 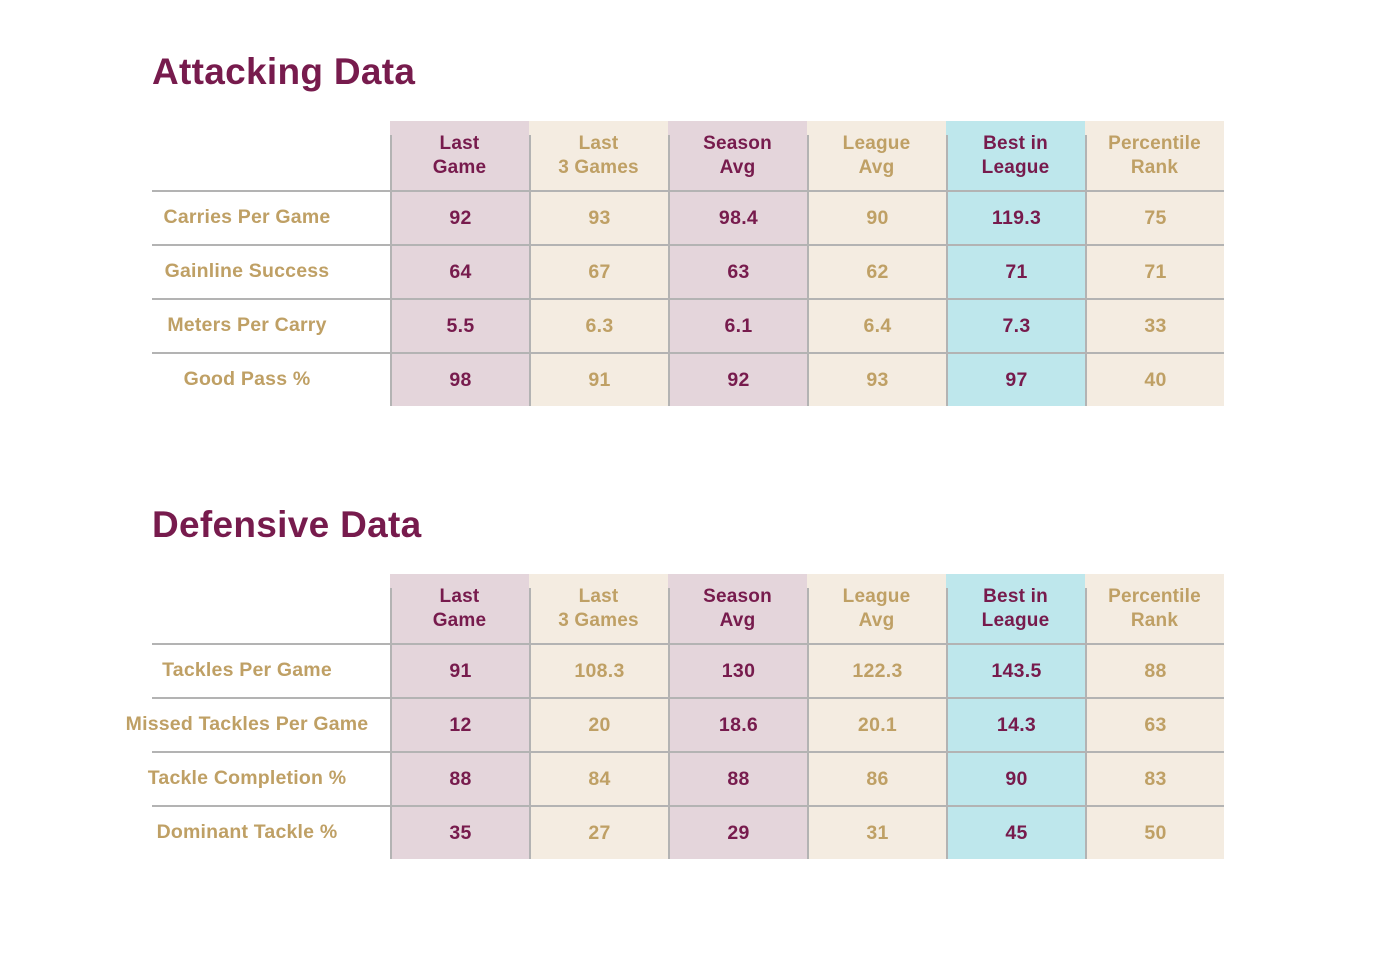 What do you see at coordinates (1154, 217) in the screenshot?
I see `stat-cell: 75` at bounding box center [1154, 217].